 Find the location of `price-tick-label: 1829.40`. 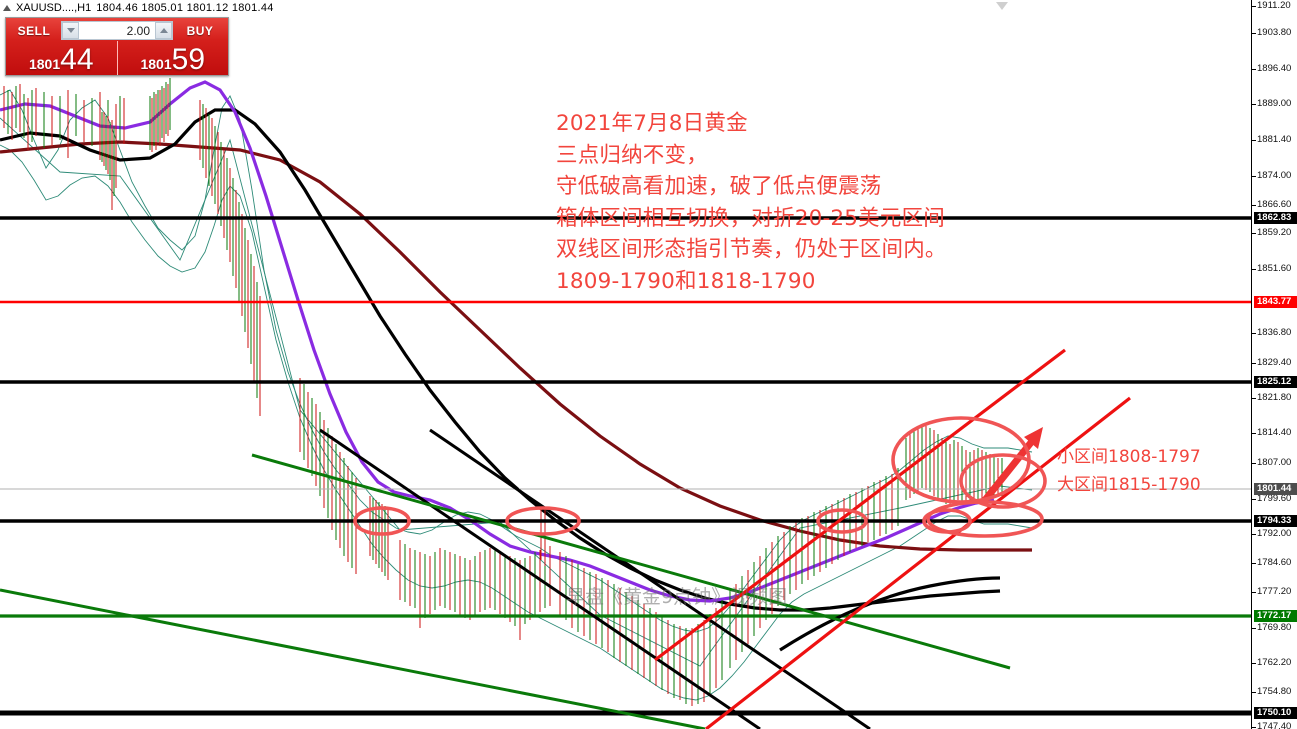

price-tick-label: 1829.40 is located at coordinates (1274, 362).